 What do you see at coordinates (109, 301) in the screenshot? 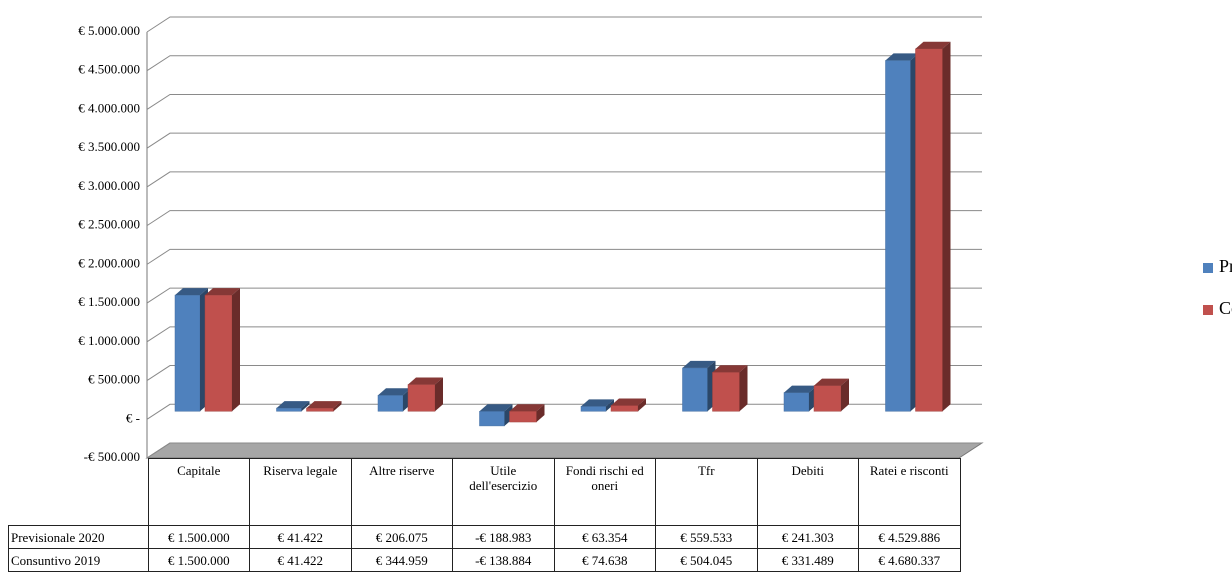
I see `y-tick-label: € 1.500.000` at bounding box center [109, 301].